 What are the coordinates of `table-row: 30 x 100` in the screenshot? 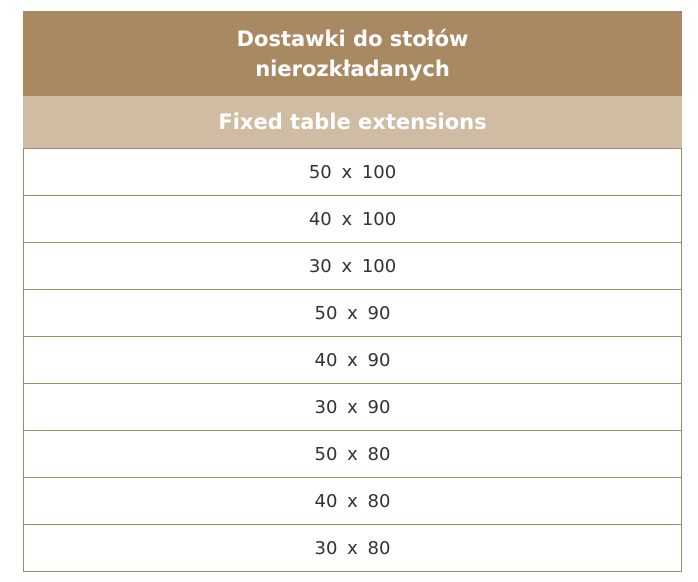 It's located at (352, 266).